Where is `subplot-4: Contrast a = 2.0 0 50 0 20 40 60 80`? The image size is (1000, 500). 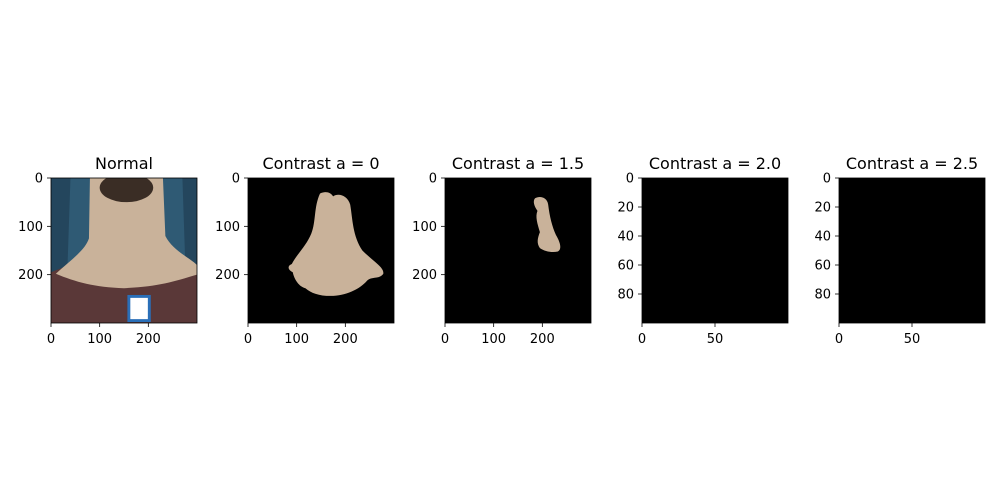 subplot-4: Contrast a = 2.0 0 50 0 20 40 60 80 is located at coordinates (703, 250).